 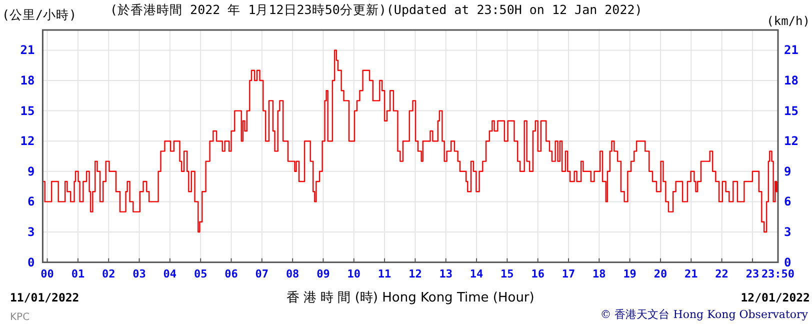 What do you see at coordinates (170, 273) in the screenshot?
I see `x-tick-label: 04` at bounding box center [170, 273].